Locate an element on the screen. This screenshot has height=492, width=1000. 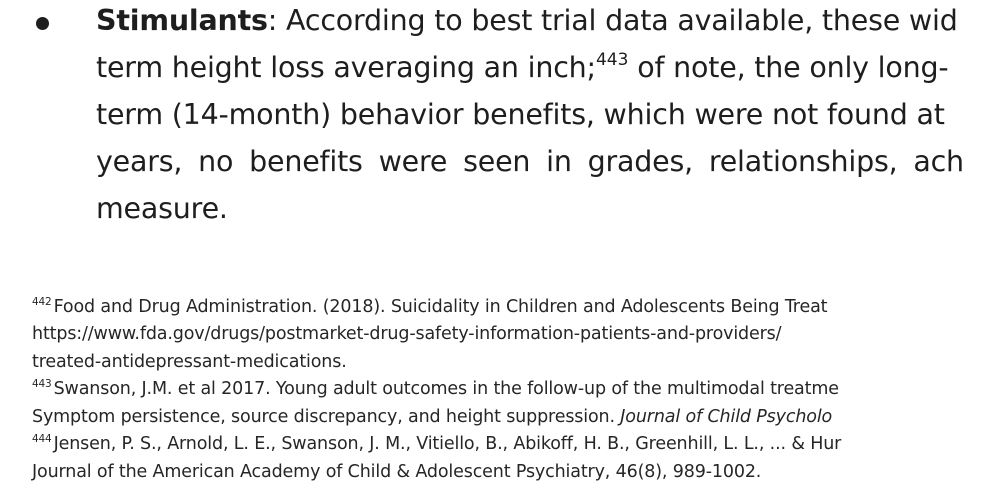
footnote-number-444: 444 is located at coordinates (42, 439).